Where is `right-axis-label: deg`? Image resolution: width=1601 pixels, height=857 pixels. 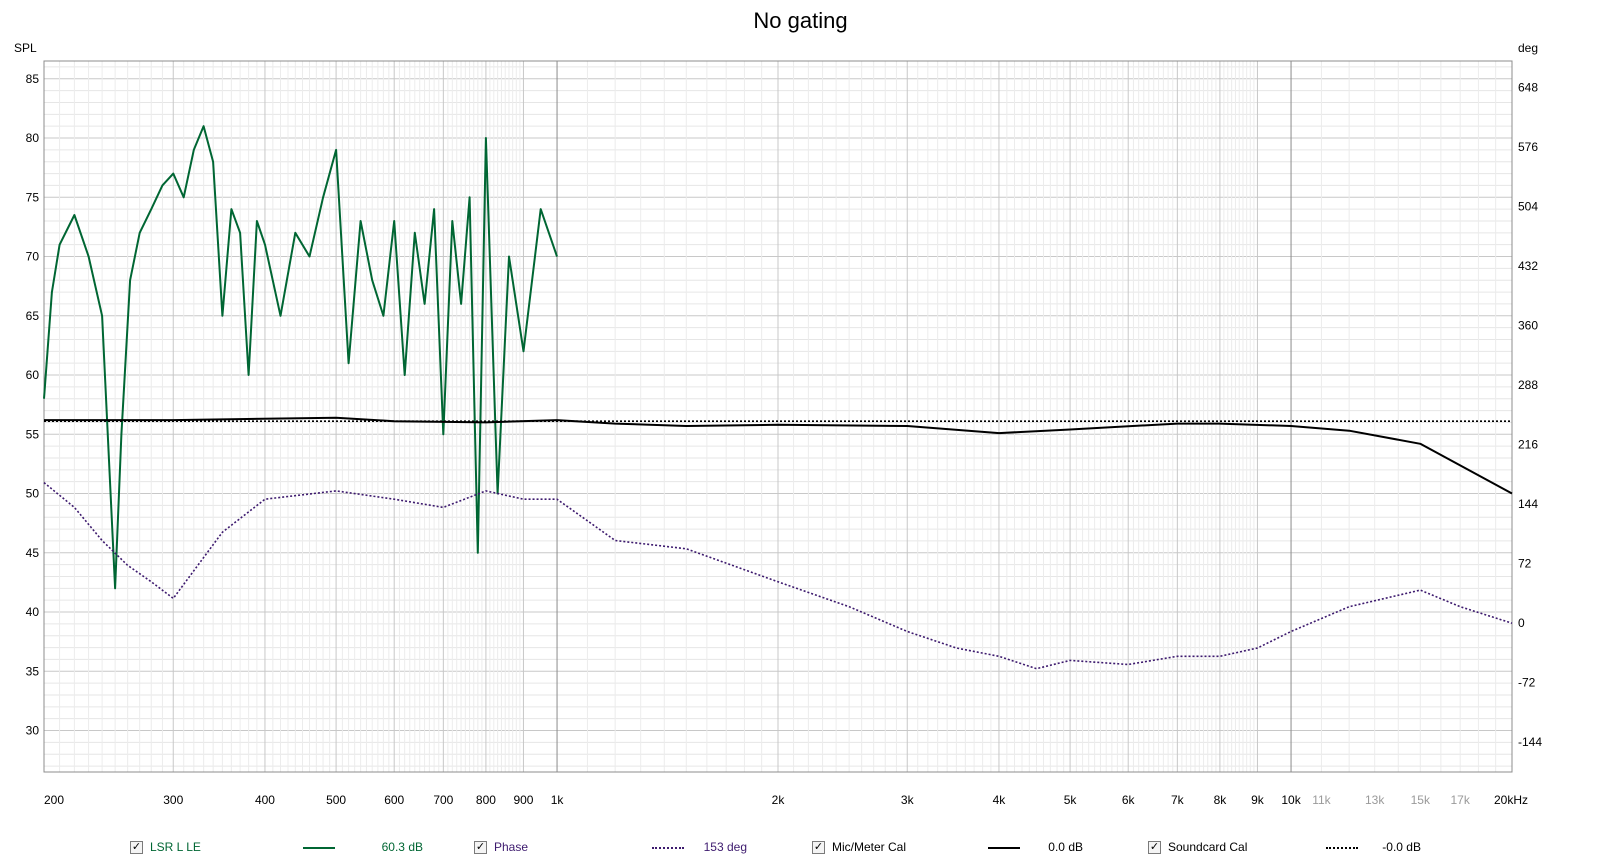
right-axis-label: deg is located at coordinates (1528, 48).